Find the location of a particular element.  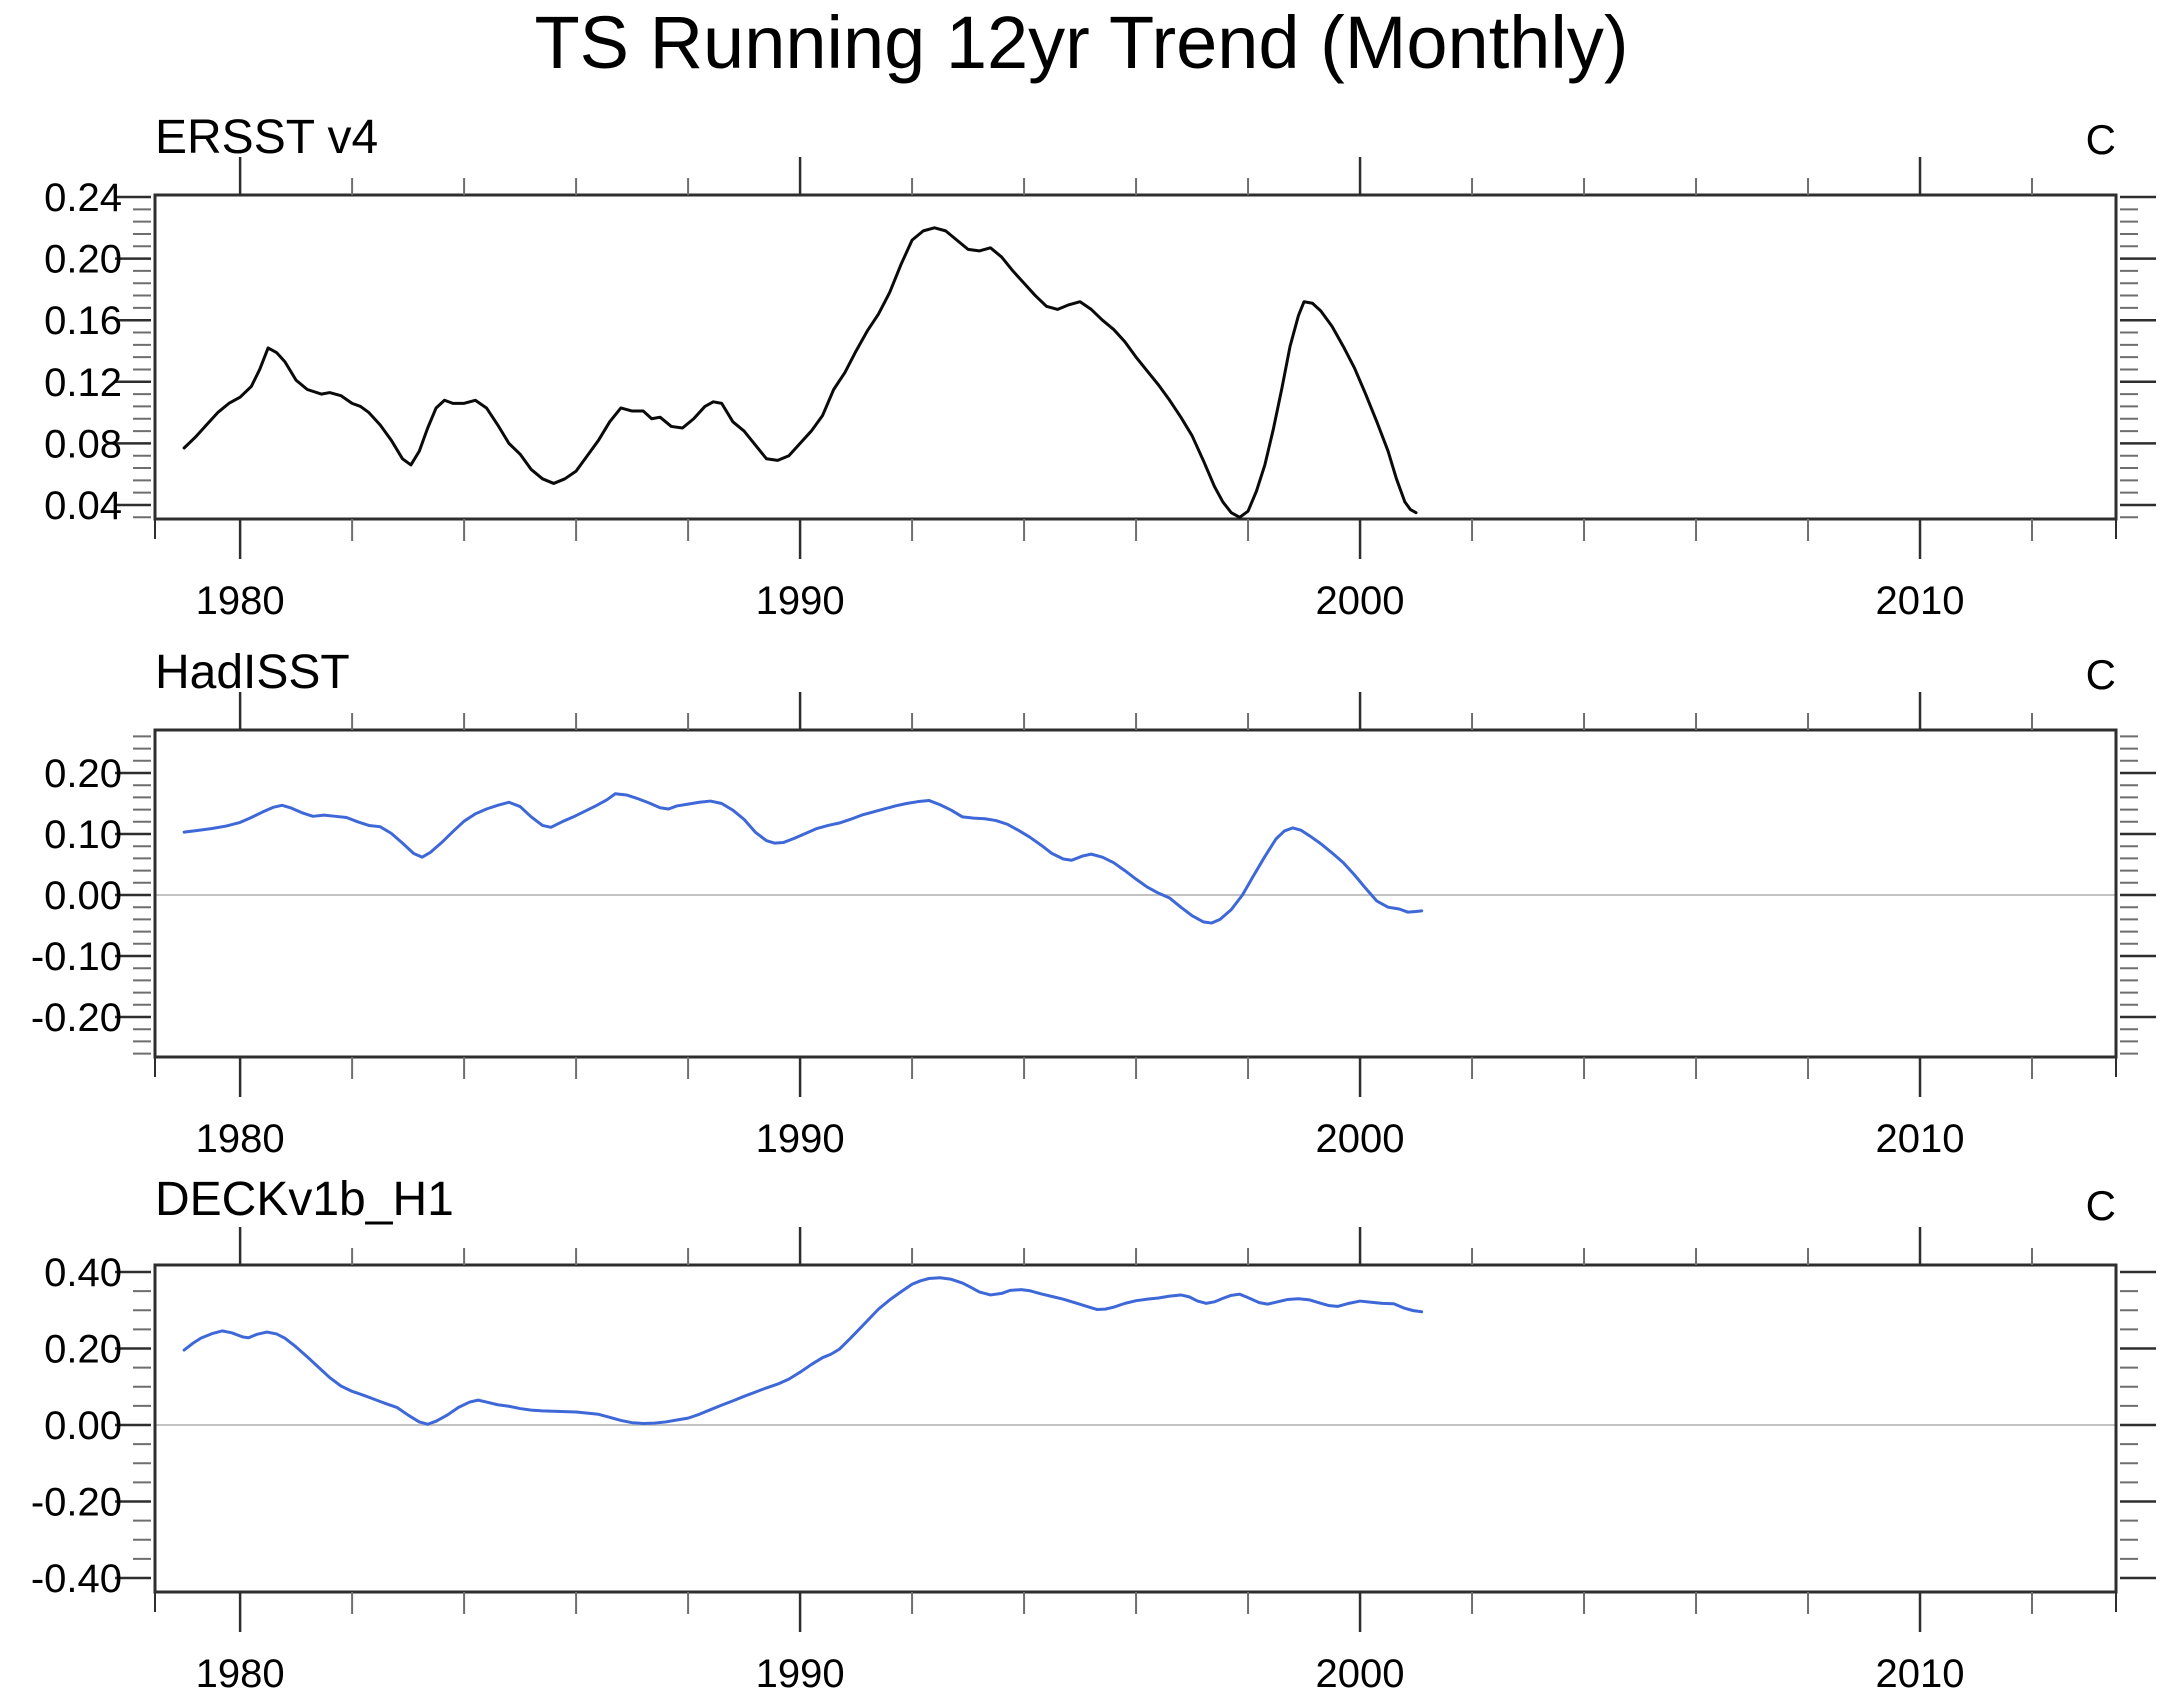

panel-hadisst-title: HadISST is located at coordinates (252, 672).